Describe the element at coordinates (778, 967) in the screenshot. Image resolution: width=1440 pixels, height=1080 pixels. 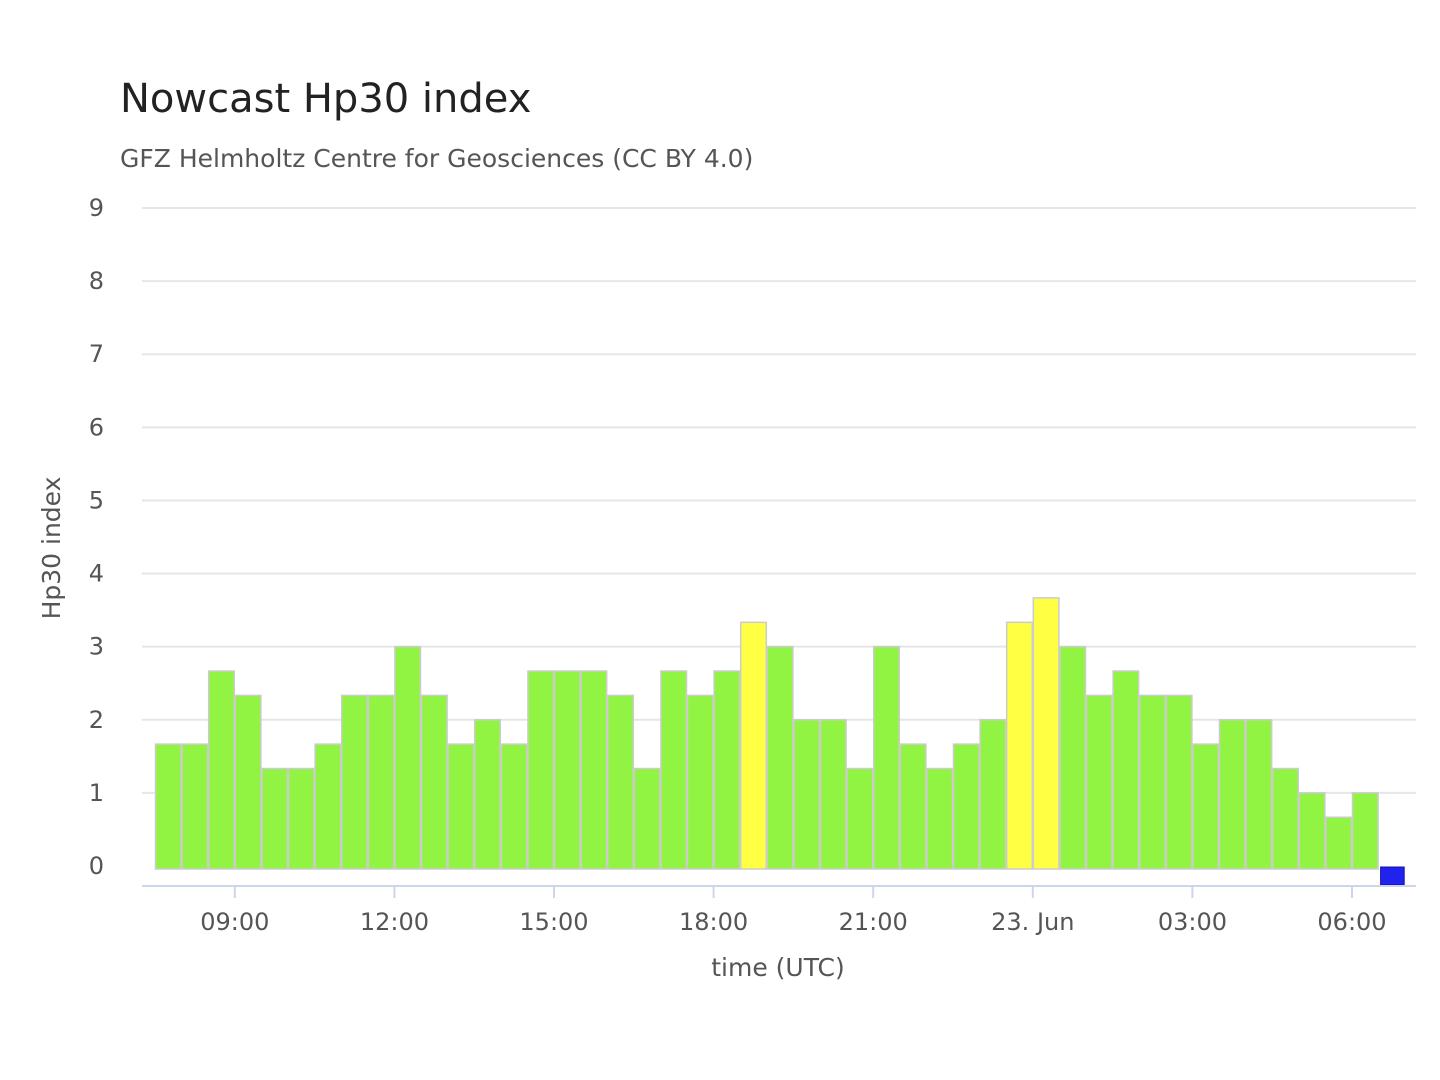
I see `x-axis-title: time (UTC)` at that location.